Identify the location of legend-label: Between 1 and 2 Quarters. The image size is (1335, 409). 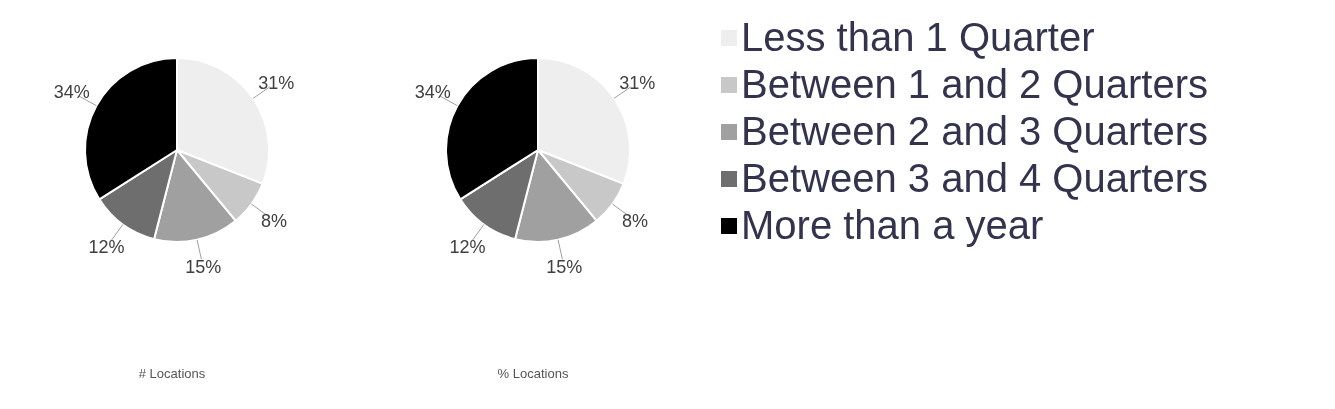
(974, 84).